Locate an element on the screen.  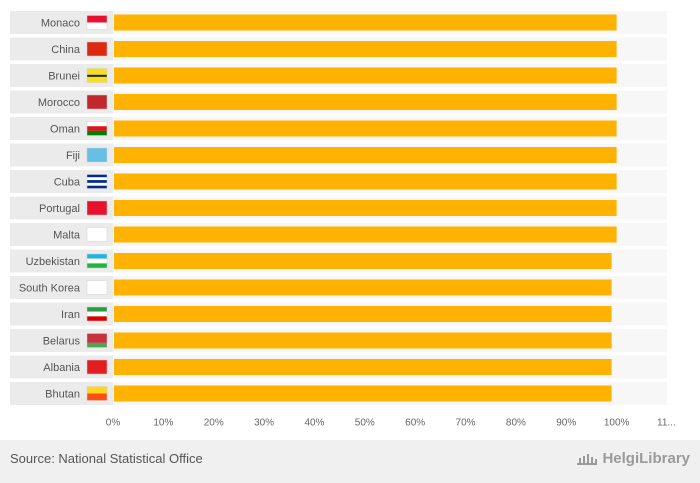
bar-belarus is located at coordinates (363, 340).